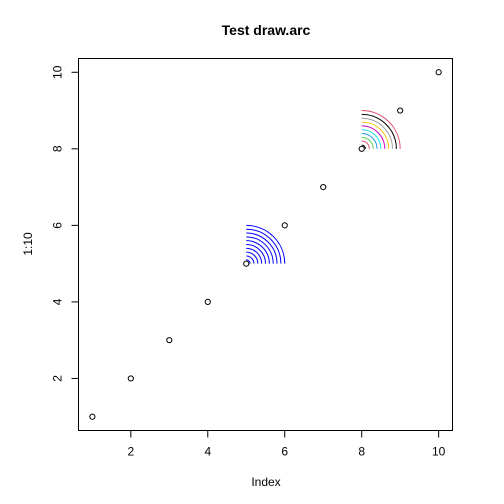 This screenshot has height=504, width=504. Describe the element at coordinates (58, 378) in the screenshot. I see `y-tick-label: 2` at that location.